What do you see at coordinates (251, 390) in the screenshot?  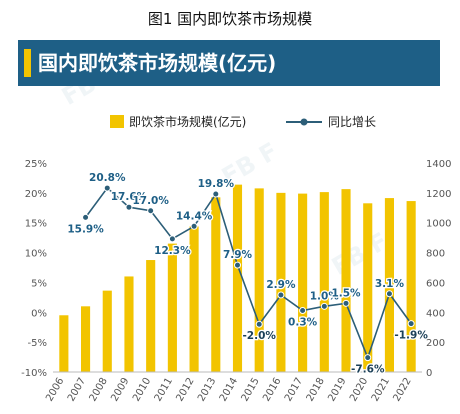 I see `x-tick-label: 2015` at bounding box center [251, 390].